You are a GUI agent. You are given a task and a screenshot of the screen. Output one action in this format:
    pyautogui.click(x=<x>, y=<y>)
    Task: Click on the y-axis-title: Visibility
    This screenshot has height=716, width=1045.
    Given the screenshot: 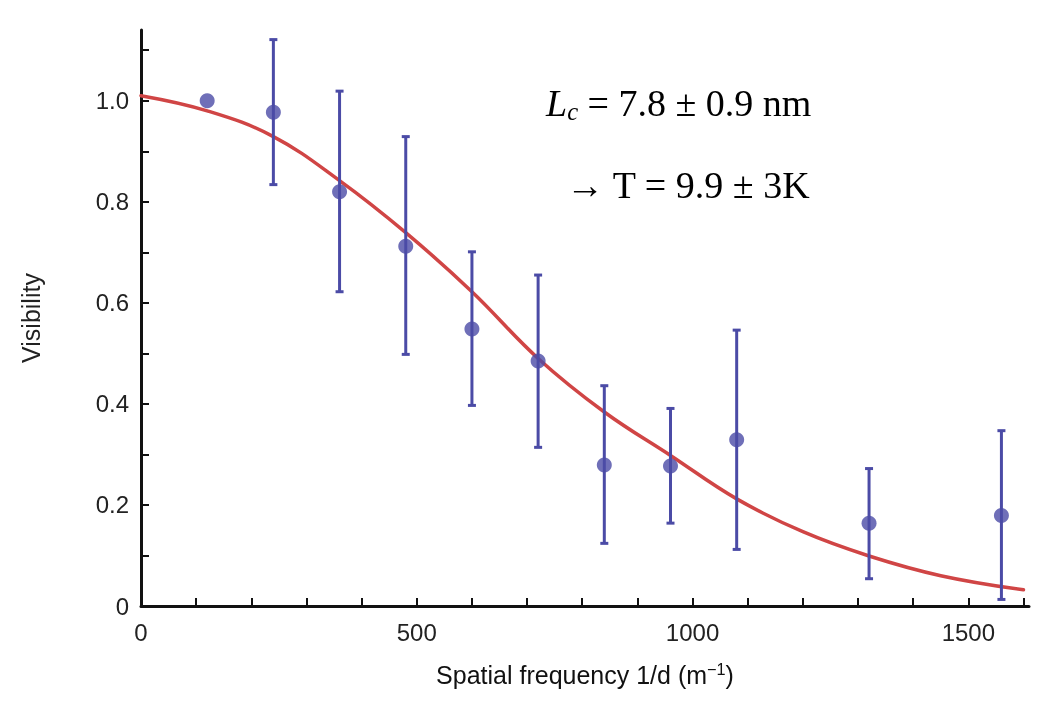 What is the action you would take?
    pyautogui.click(x=30, y=317)
    